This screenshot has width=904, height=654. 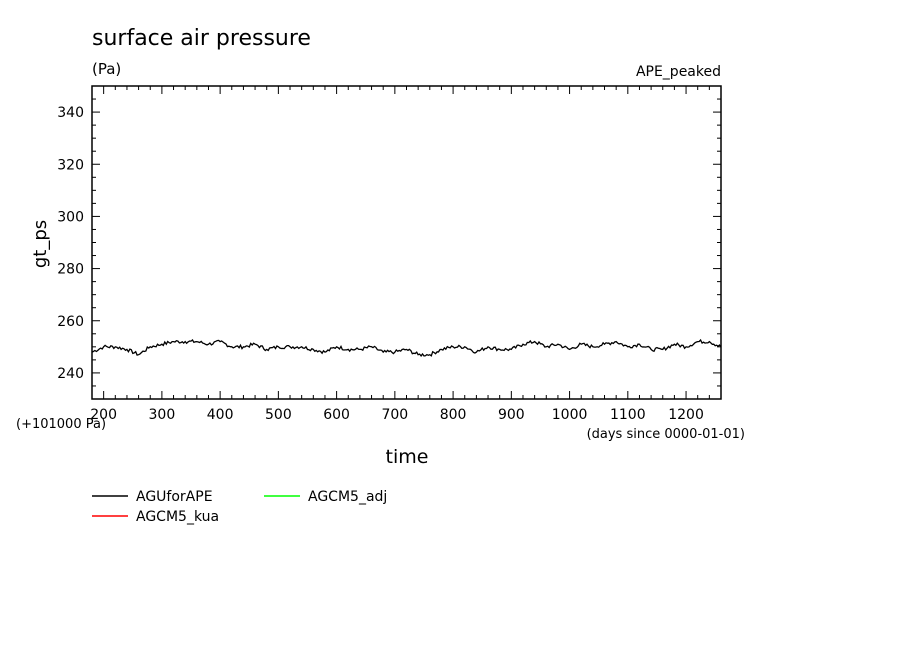 I want to click on experiment-label: APE_peaked, so click(x=678, y=72).